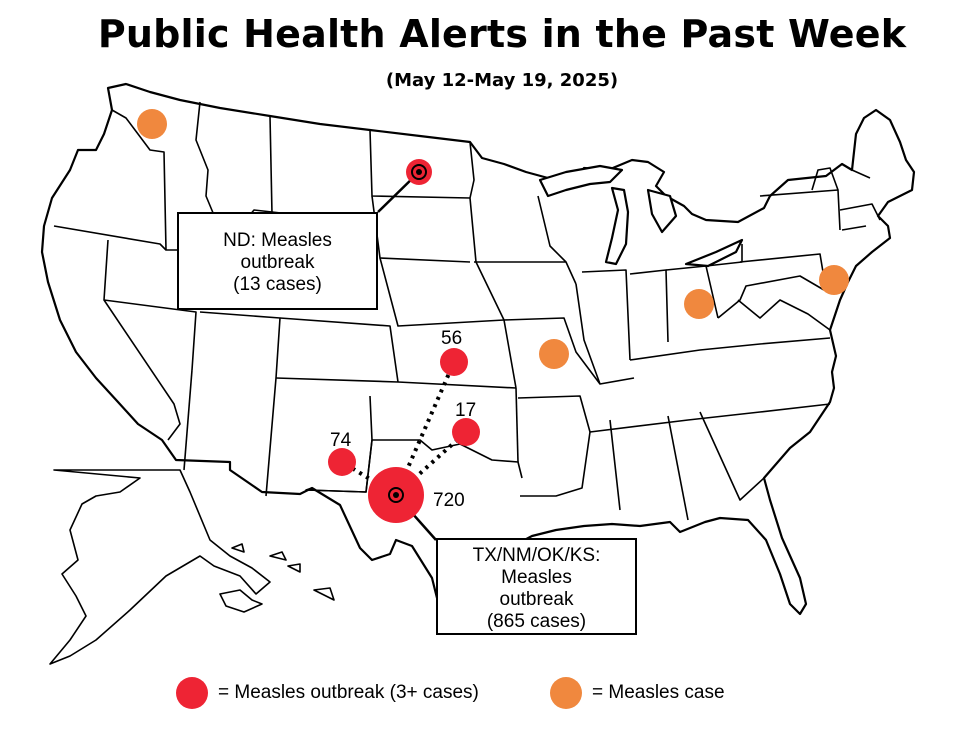  What do you see at coordinates (160, 567) in the screenshot?
I see `alaska-inset` at bounding box center [160, 567].